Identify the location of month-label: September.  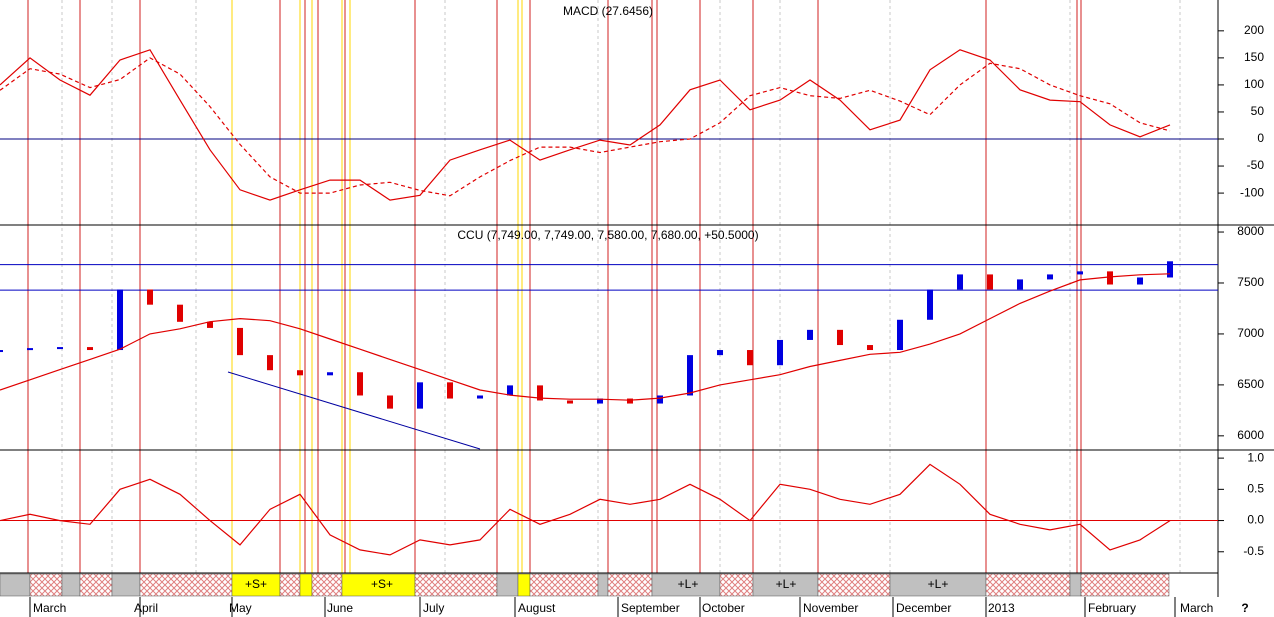
(650, 608).